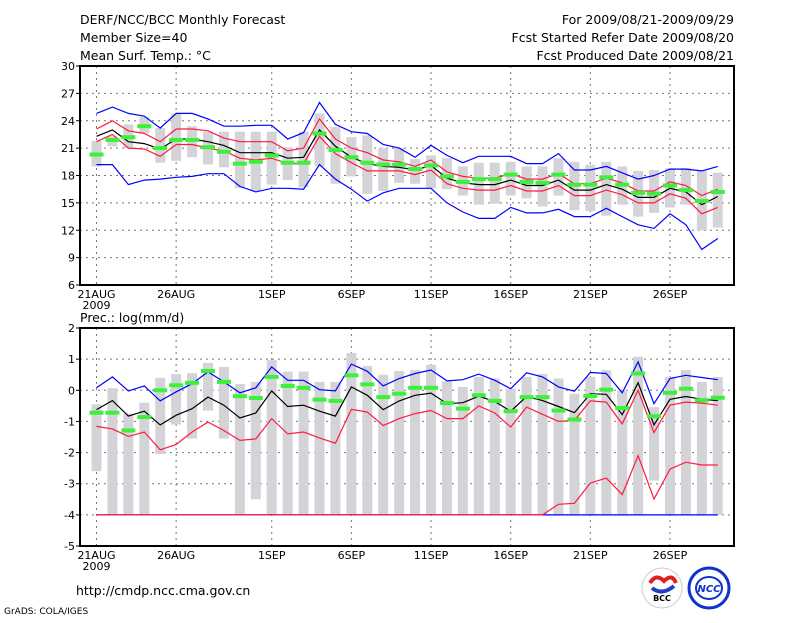  I want to click on series-min-line, so click(407, 207).